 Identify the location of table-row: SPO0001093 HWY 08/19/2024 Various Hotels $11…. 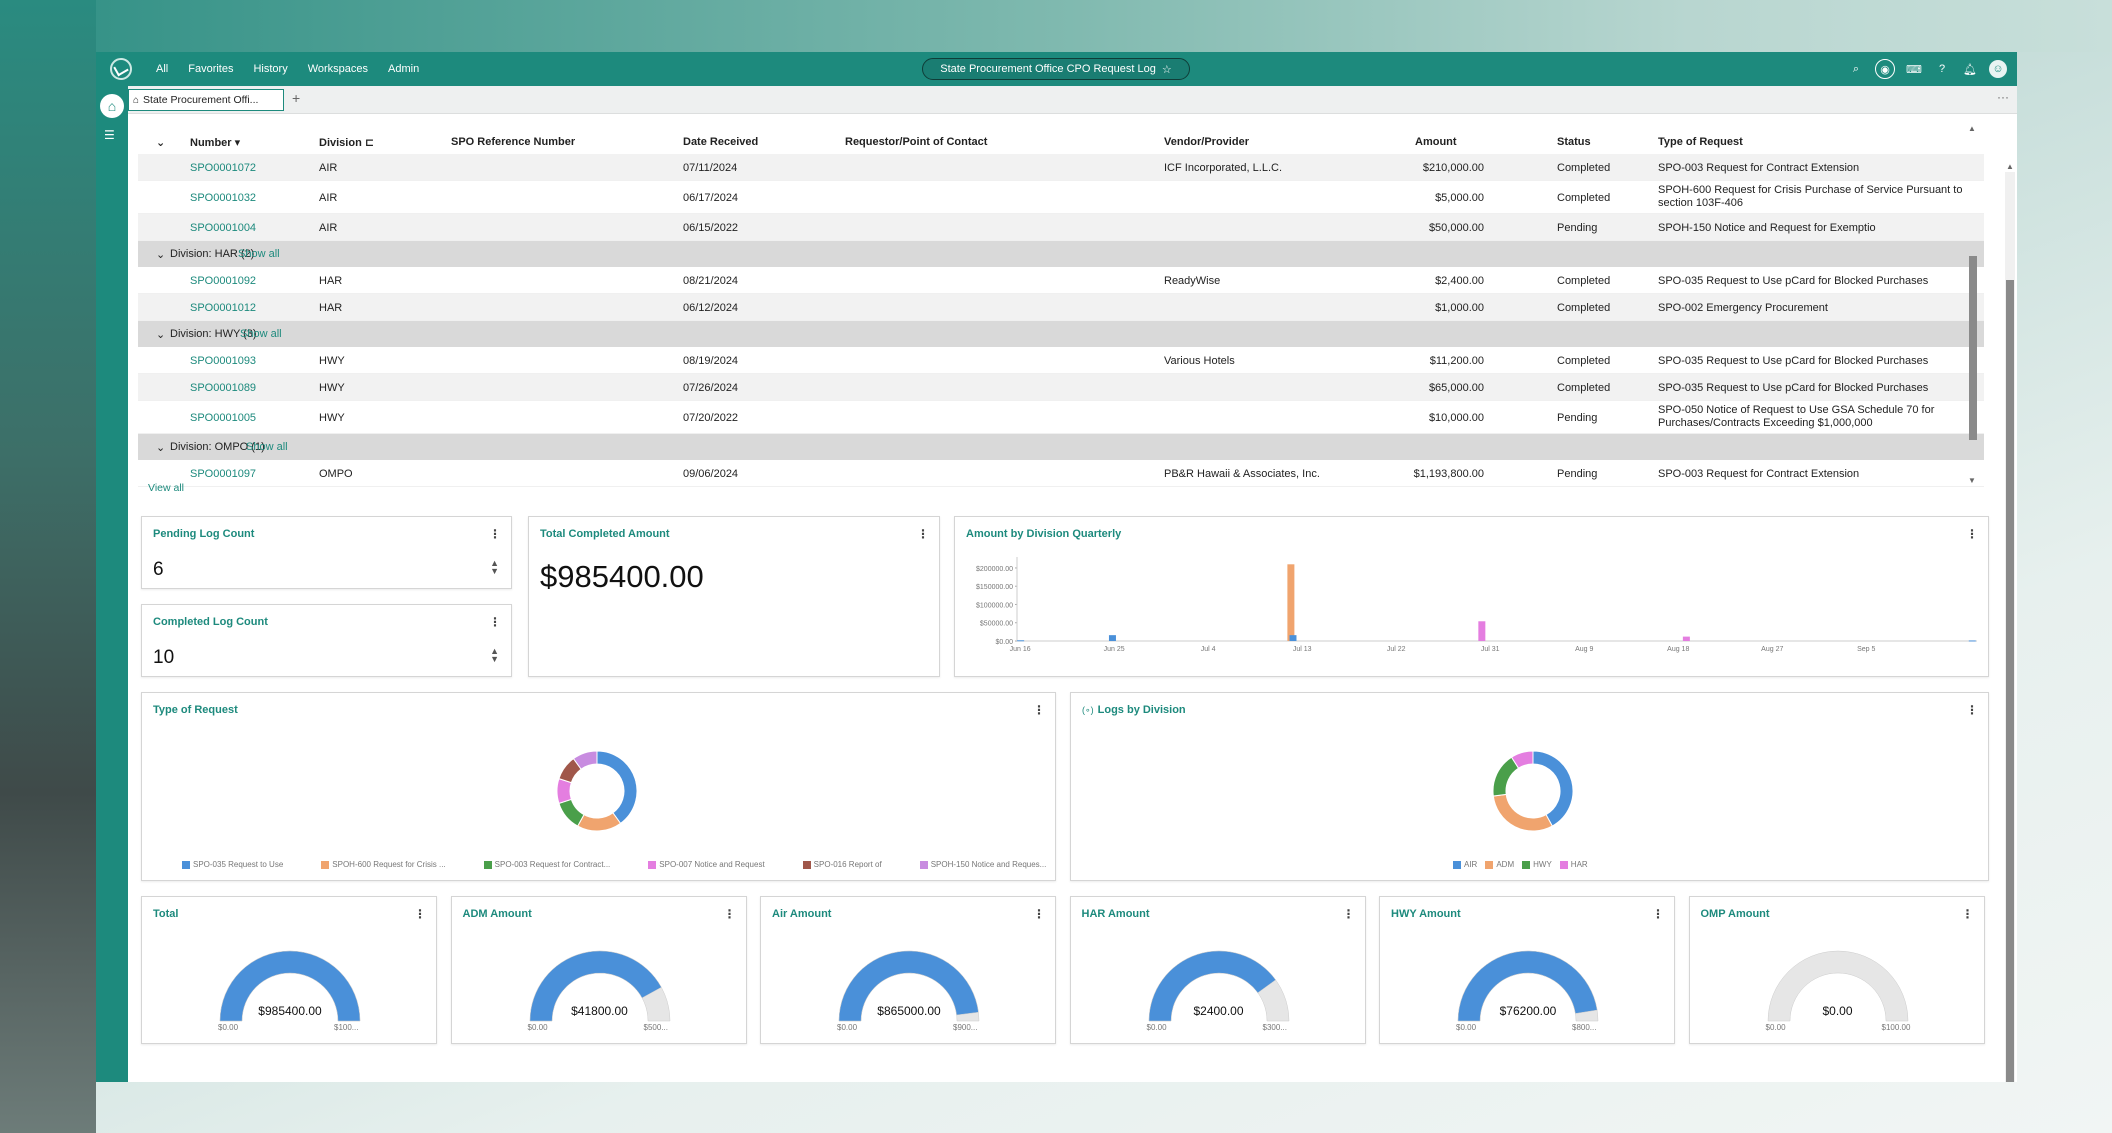
(1061, 360).